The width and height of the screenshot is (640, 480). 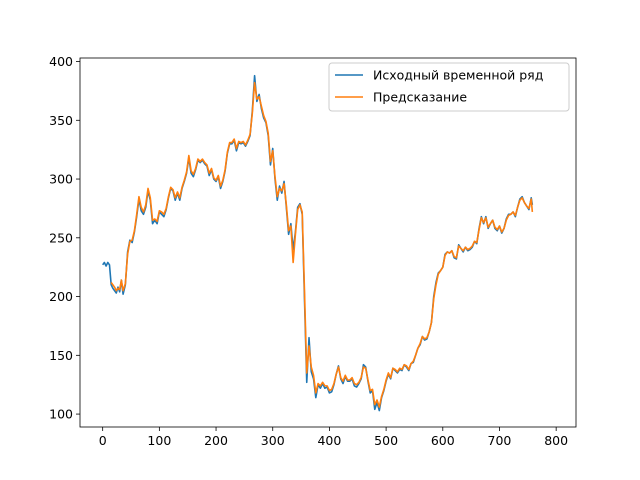 I want to click on x-tick-label: 0, so click(x=103, y=440).